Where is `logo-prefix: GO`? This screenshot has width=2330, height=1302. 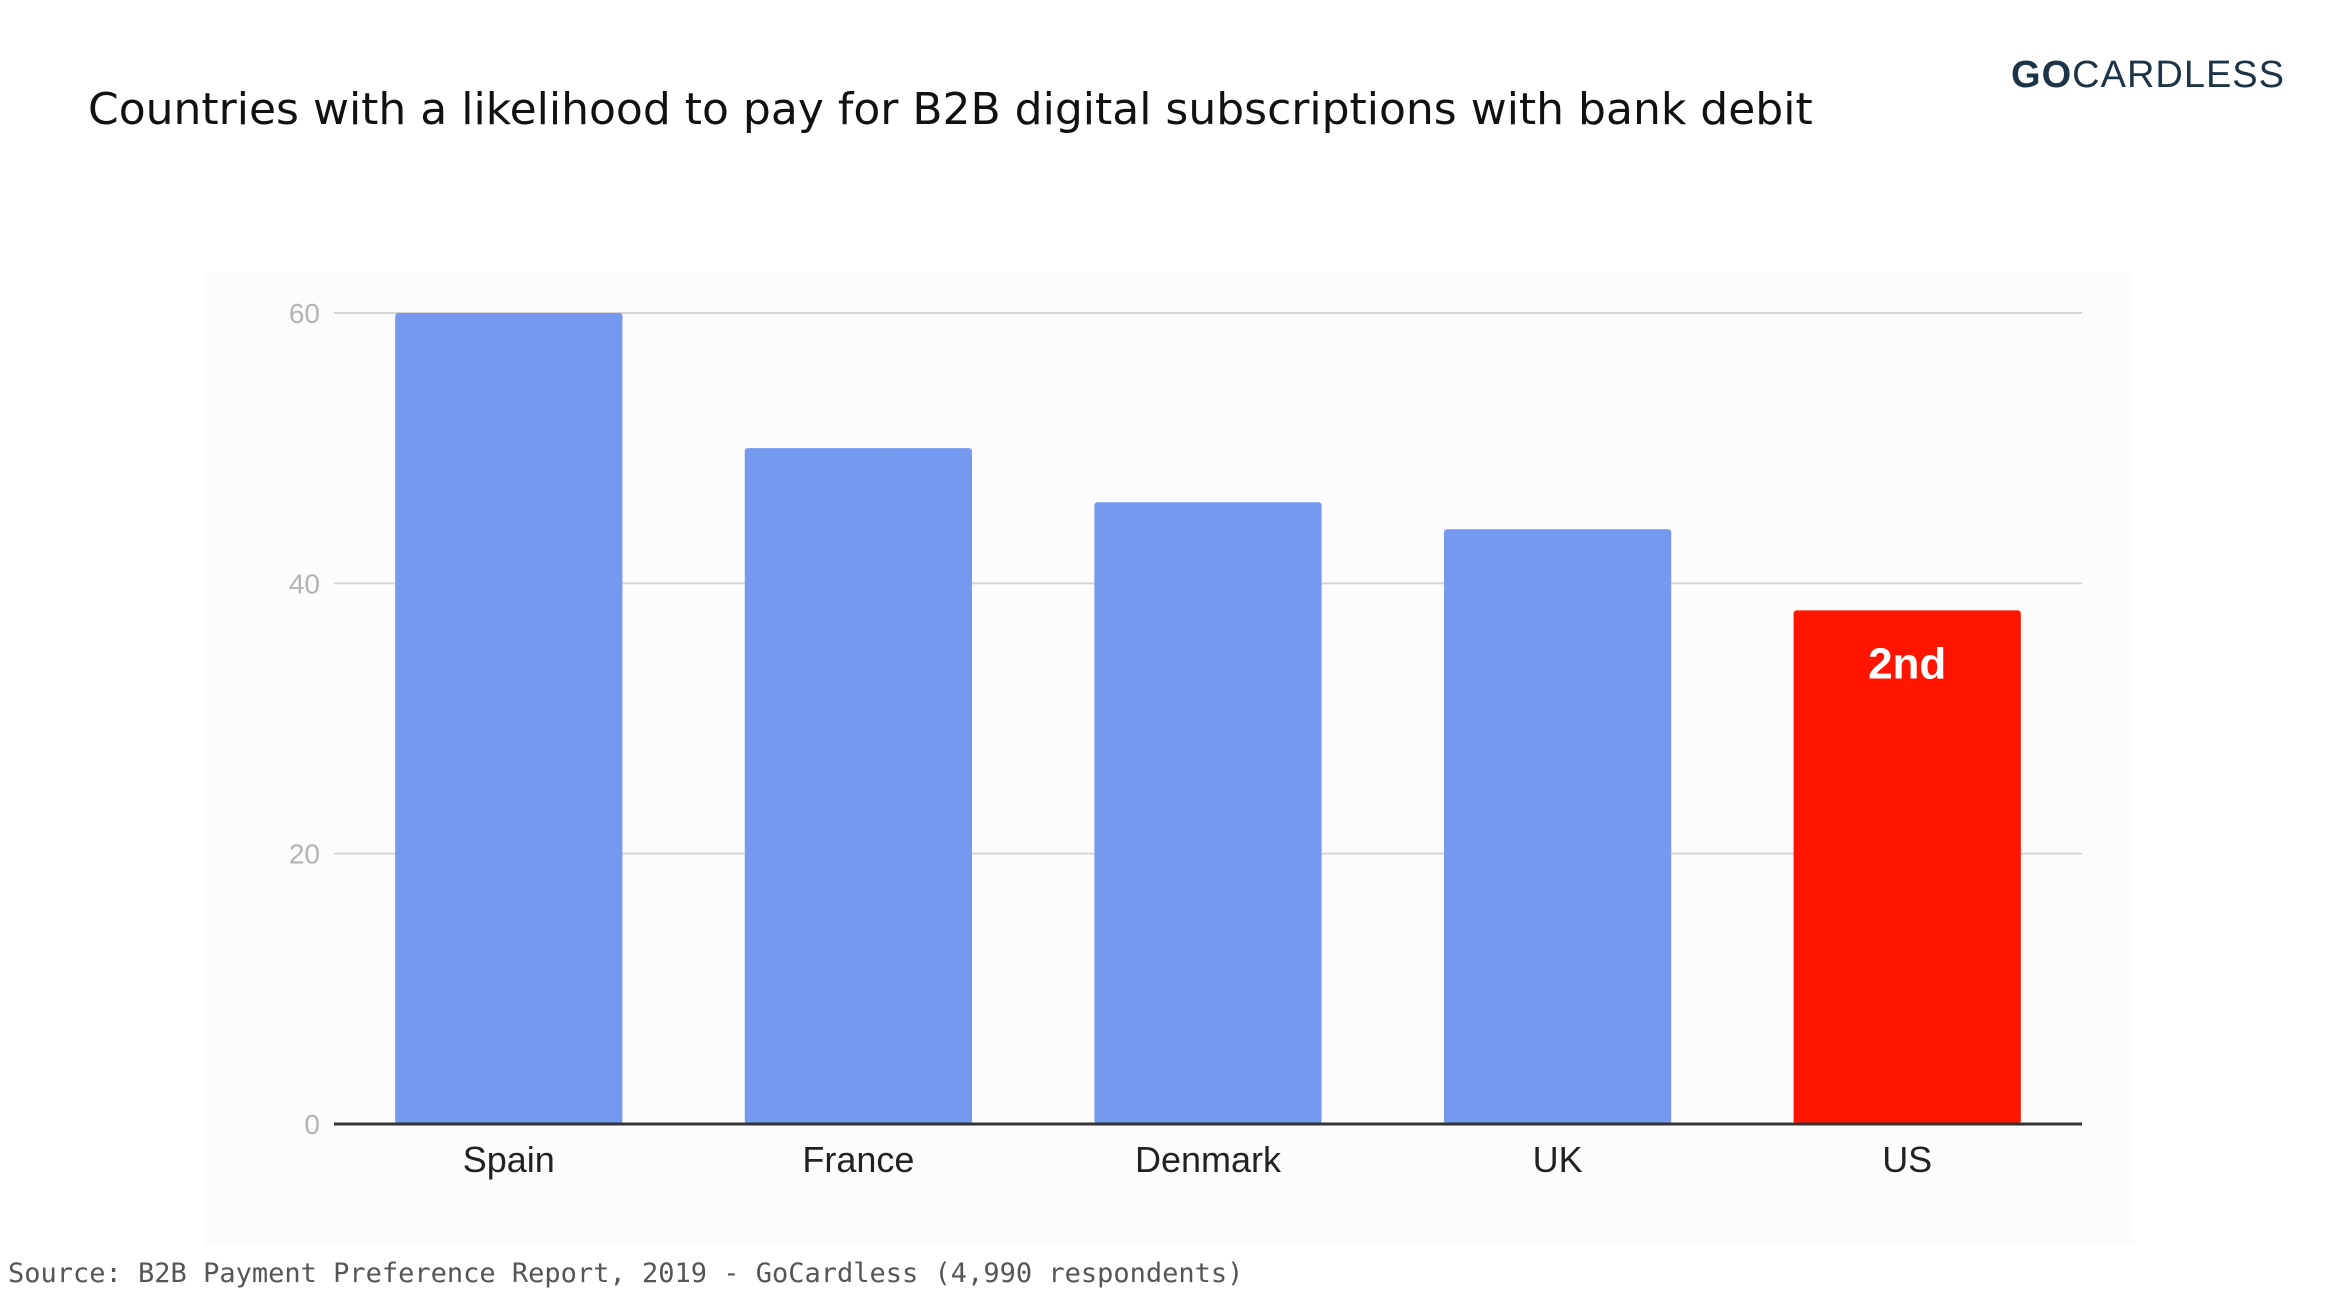
logo-prefix: GO is located at coordinates (2042, 75).